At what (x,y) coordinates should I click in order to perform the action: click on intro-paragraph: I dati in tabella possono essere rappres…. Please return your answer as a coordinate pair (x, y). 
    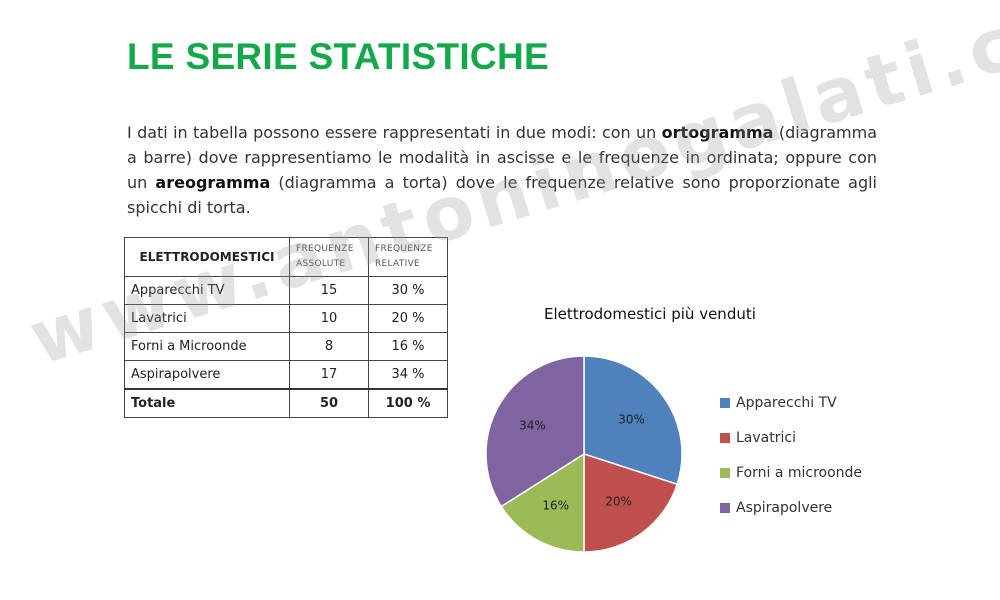
    Looking at the image, I should click on (502, 170).